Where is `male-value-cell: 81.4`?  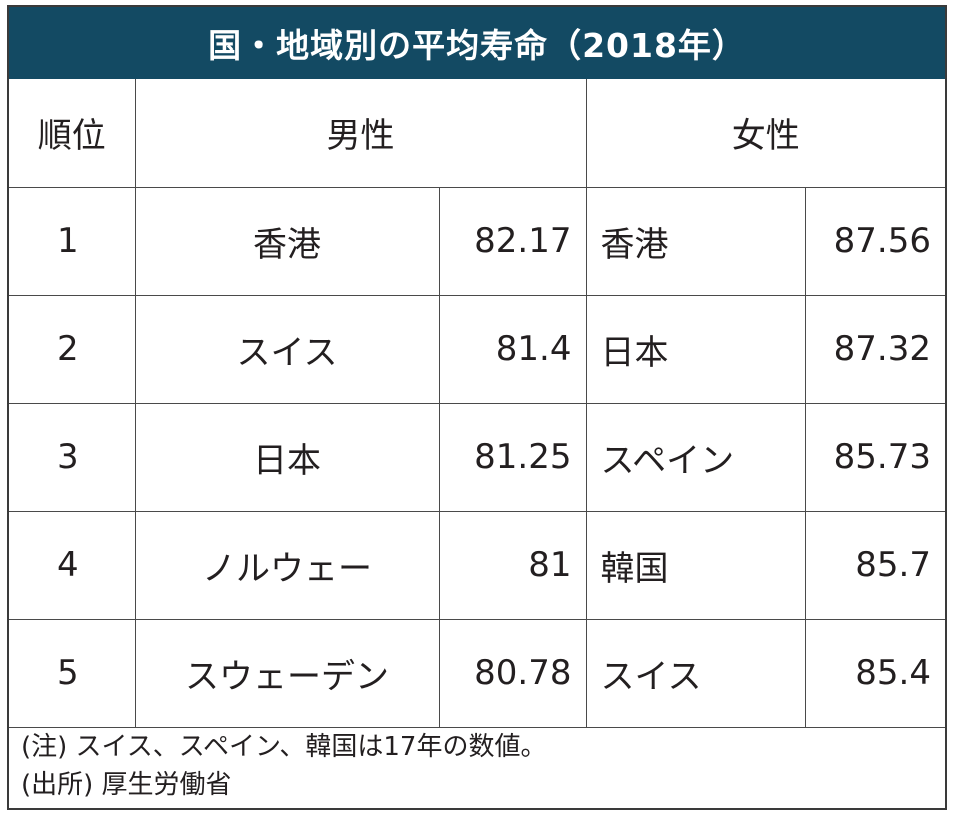 male-value-cell: 81.4 is located at coordinates (512, 349).